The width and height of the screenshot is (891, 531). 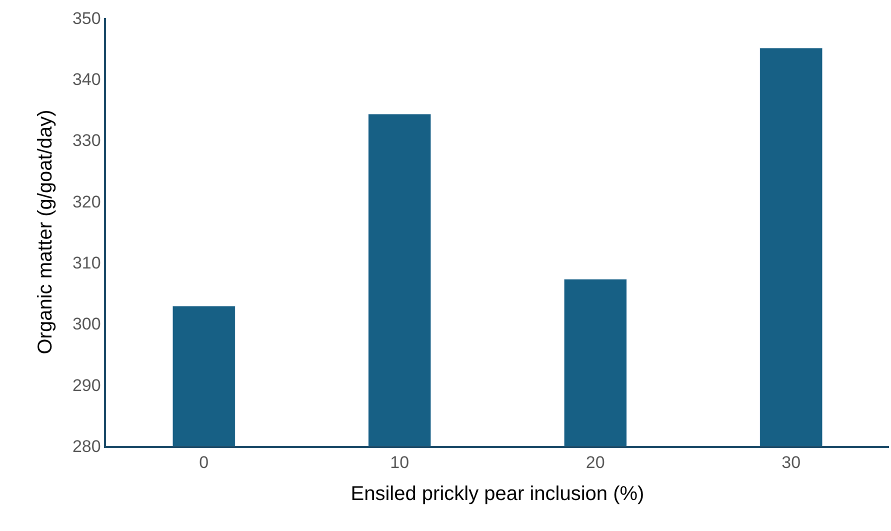 What do you see at coordinates (791, 462) in the screenshot?
I see `x-tick-label: 30` at bounding box center [791, 462].